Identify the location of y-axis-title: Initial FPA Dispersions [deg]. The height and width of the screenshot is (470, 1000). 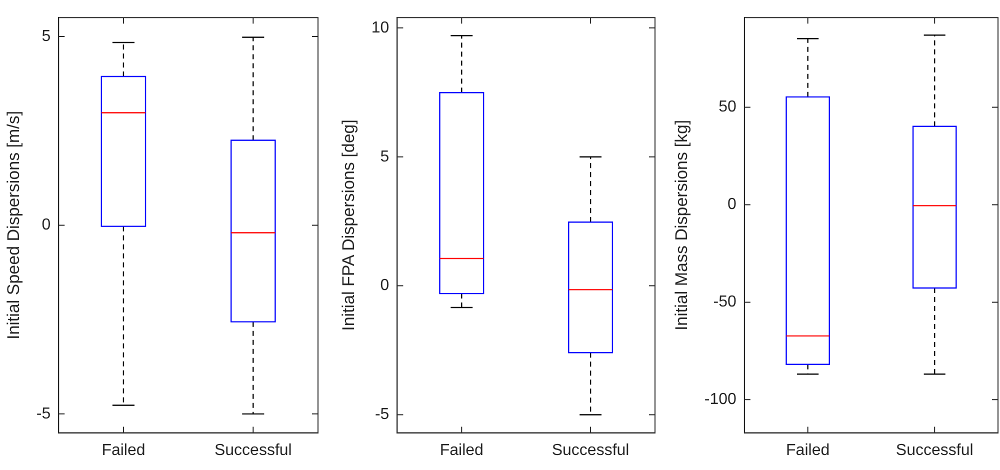
(348, 225).